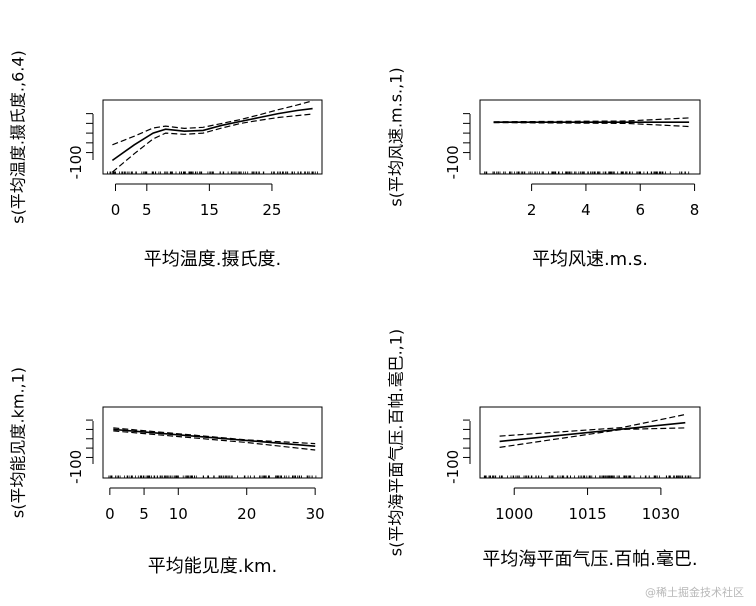 The width and height of the screenshot is (756, 606). Describe the element at coordinates (587, 514) in the screenshot. I see `x-tick-label: 1015` at that location.